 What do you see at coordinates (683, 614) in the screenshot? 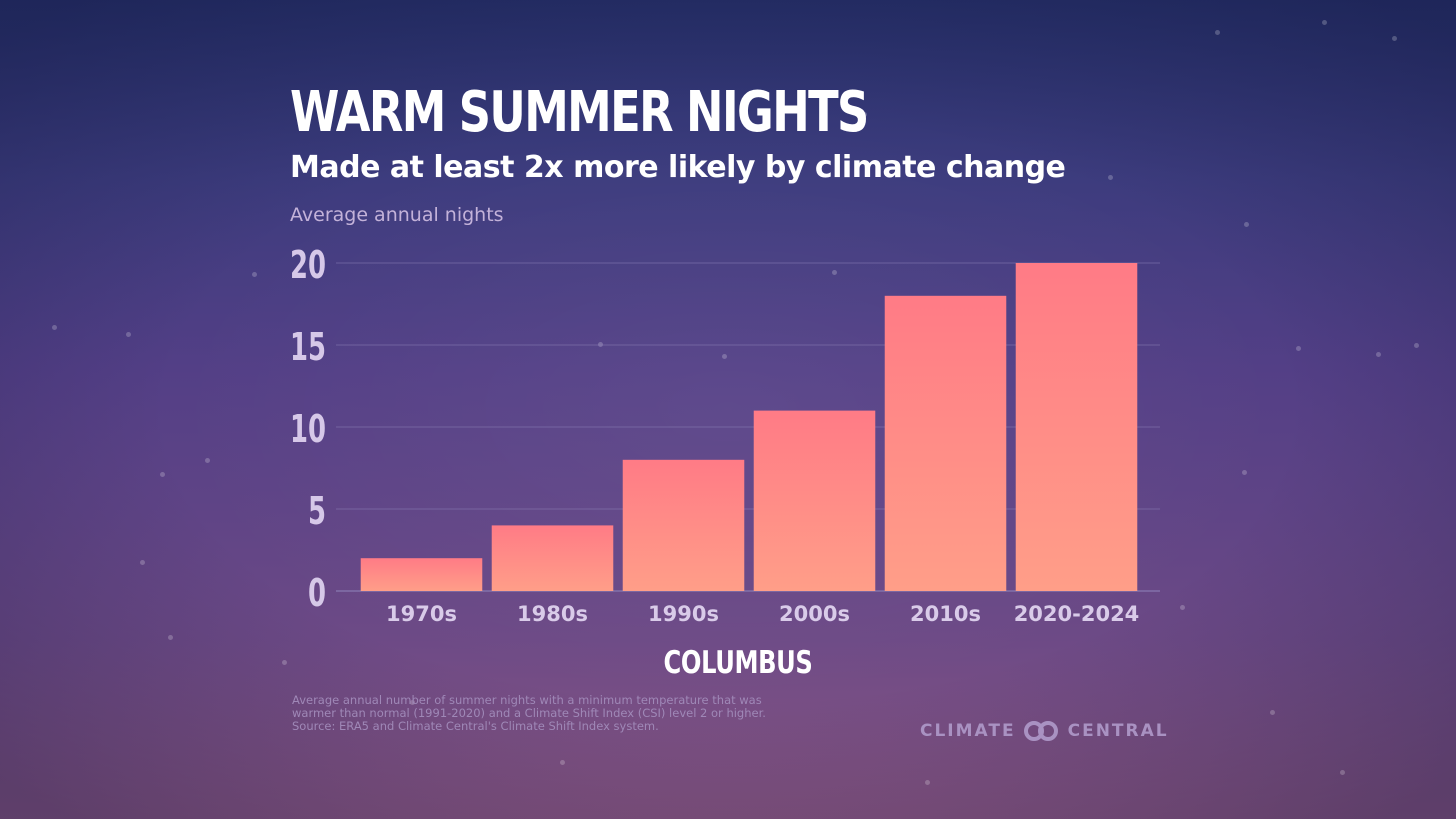
I see `x-tick-label: 1990s` at bounding box center [683, 614].